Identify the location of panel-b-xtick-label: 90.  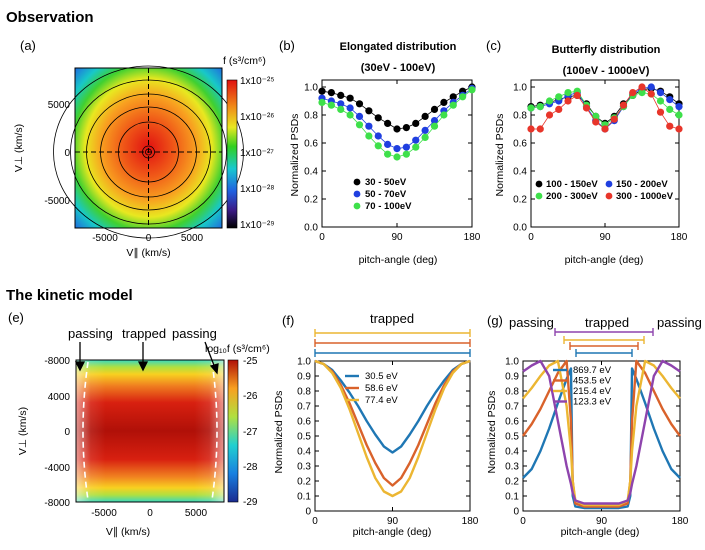
(397, 237).